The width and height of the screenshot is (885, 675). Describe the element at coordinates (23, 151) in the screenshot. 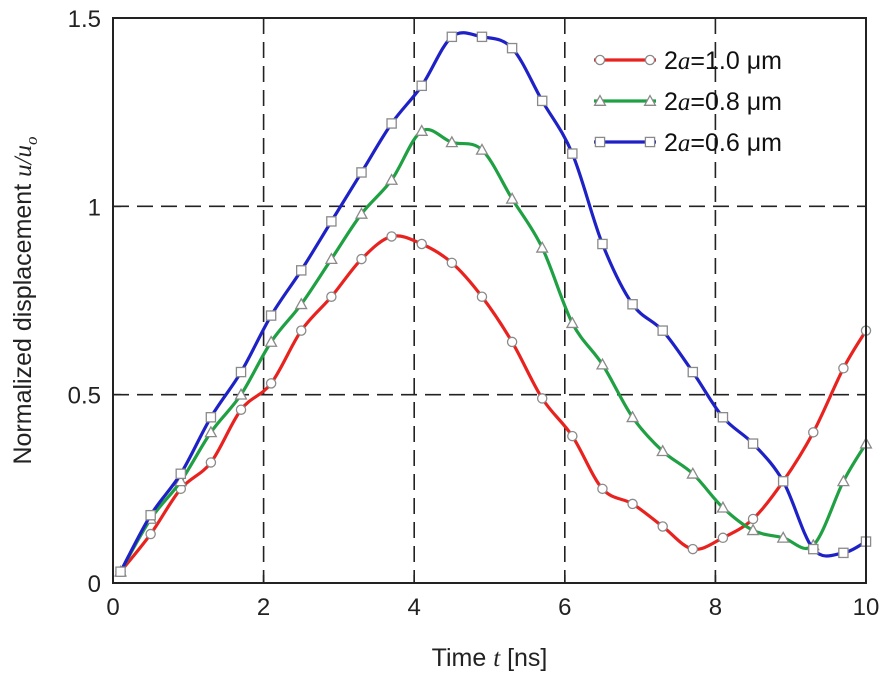

I see `y-axis-label-var2: u` at that location.